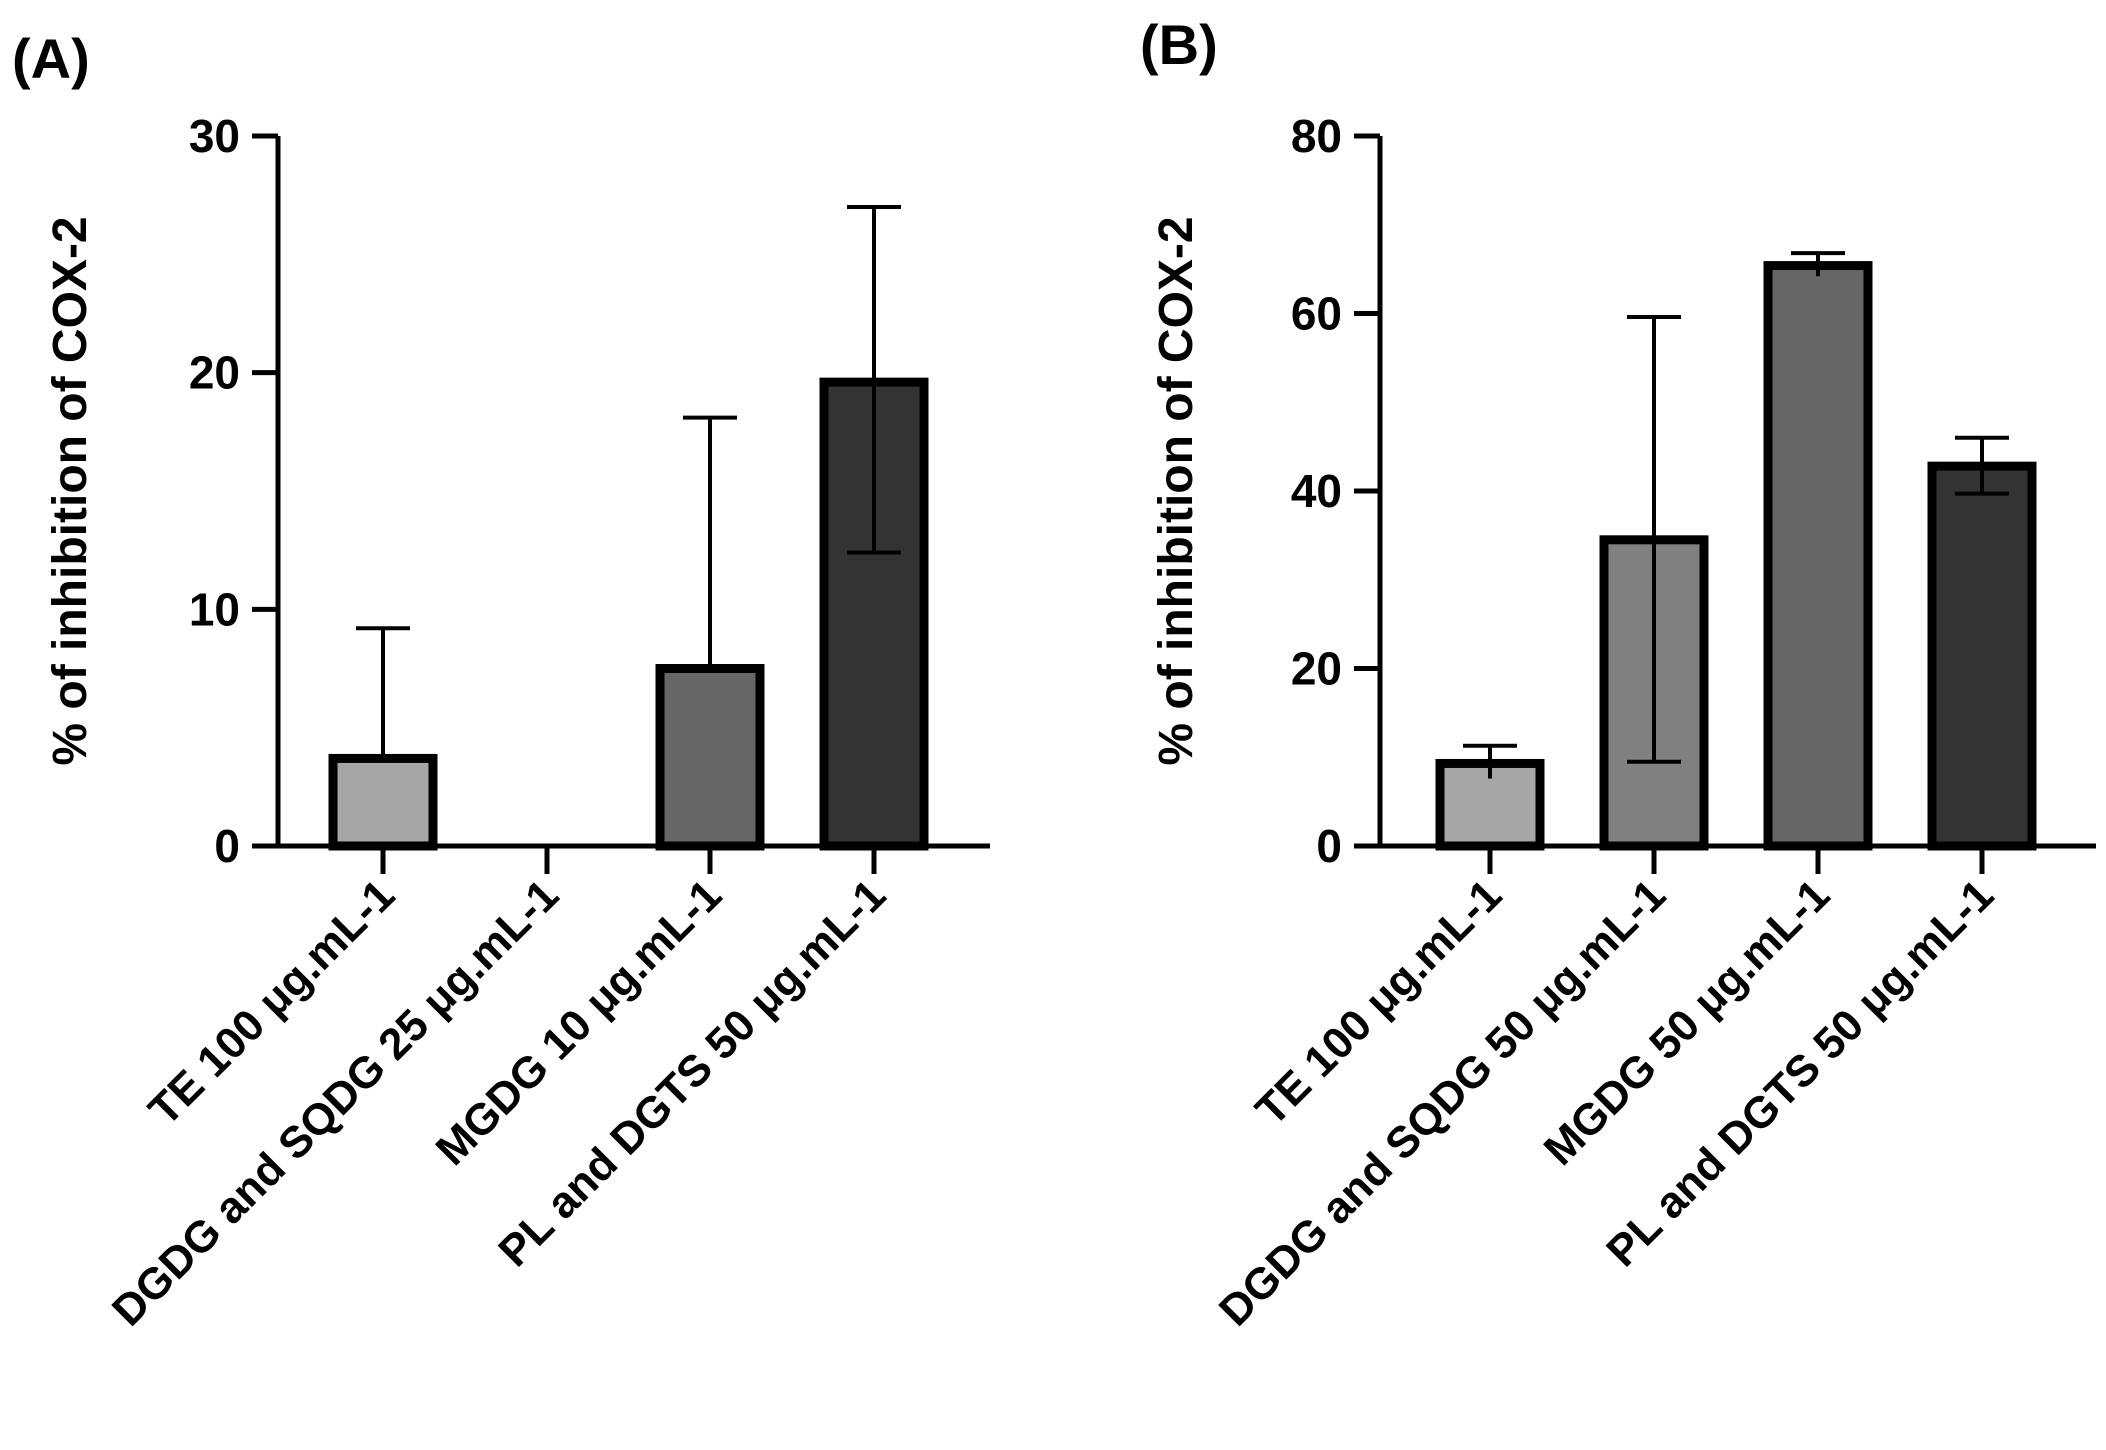  Describe the element at coordinates (214, 136) in the screenshot. I see `panel-a-ytick-label-30: 30` at that location.